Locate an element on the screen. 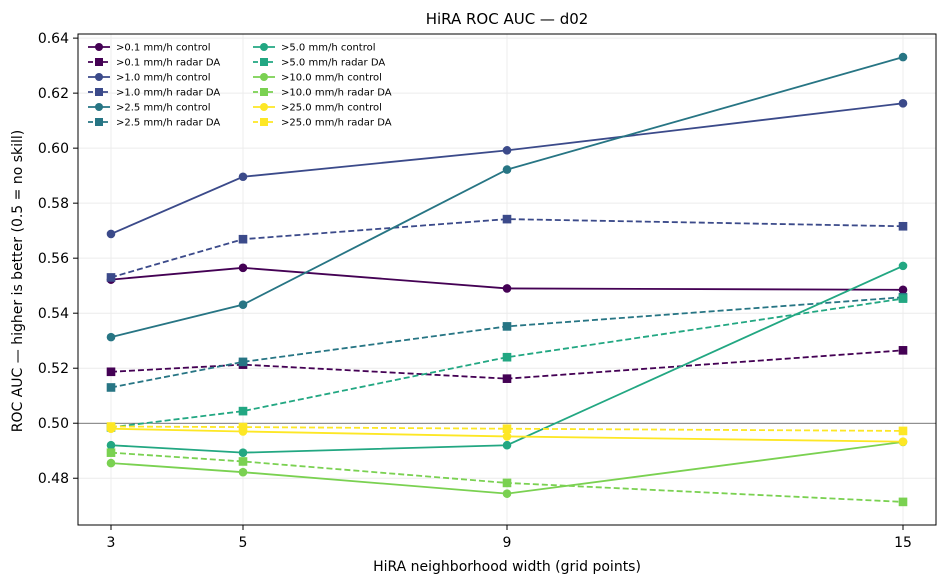 Image resolution: width=947 pixels, height=584 pixels. legend-entry: >25.0 mm/h control is located at coordinates (317, 108).